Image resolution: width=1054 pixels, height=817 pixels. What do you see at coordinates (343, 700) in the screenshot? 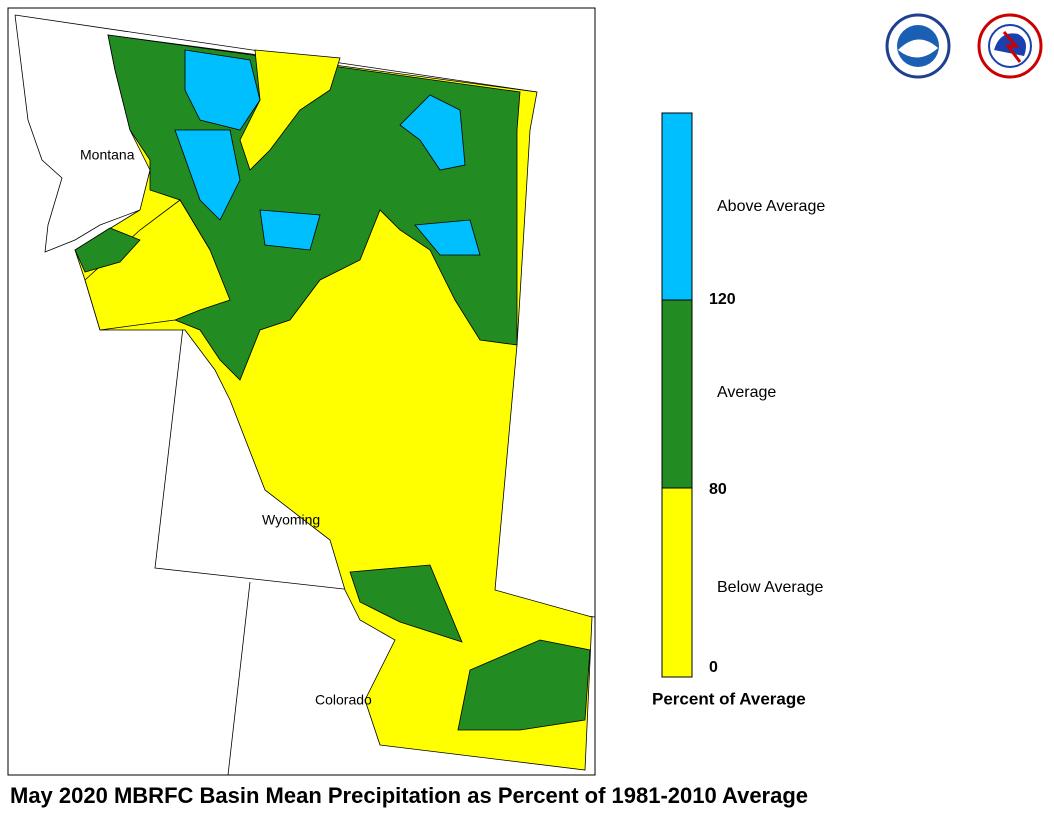
I see `state-label: Colorado` at bounding box center [343, 700].